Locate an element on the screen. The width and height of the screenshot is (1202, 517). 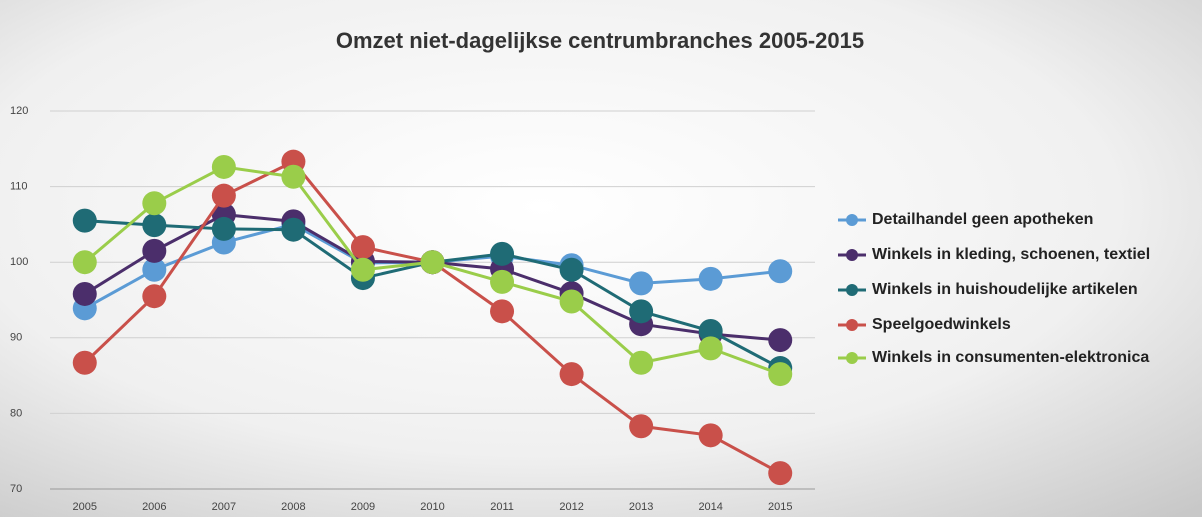
legend-label: Winkels in consumenten-elektronica is located at coordinates (1010, 357).